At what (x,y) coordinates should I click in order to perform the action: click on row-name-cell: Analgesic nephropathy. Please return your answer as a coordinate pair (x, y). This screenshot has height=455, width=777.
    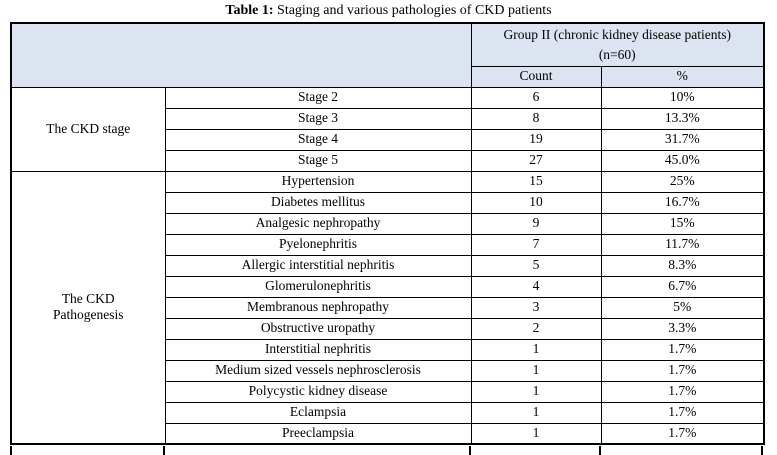
    Looking at the image, I should click on (318, 223).